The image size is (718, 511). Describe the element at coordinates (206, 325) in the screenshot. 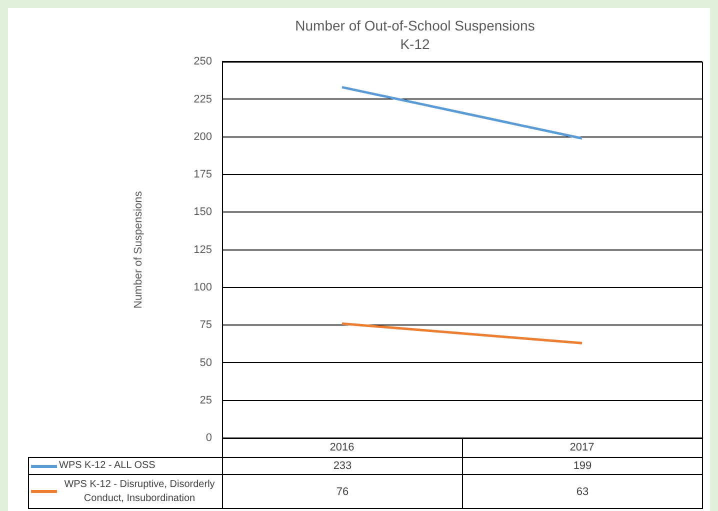

I see `y-tick-label: 75` at that location.